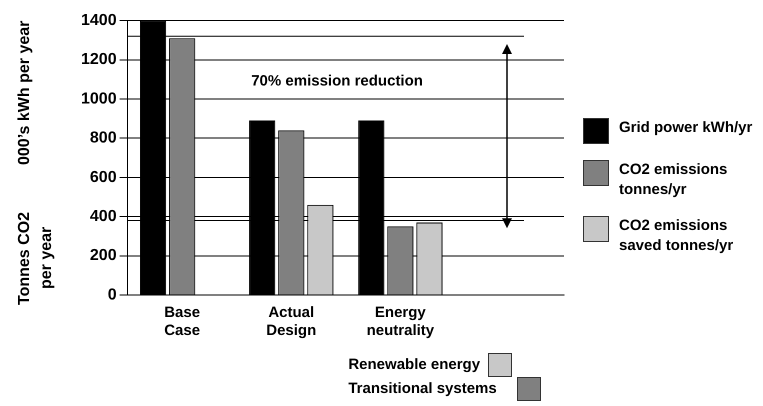  Describe the element at coordinates (182, 322) in the screenshot. I see `x-tick-label: Base Case` at that location.